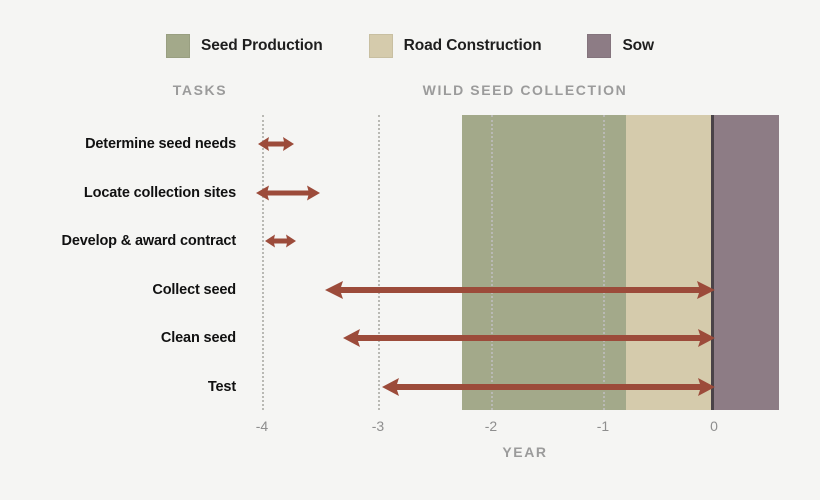 Image resolution: width=820 pixels, height=500 pixels. What do you see at coordinates (261, 46) in the screenshot?
I see `legend-label-seed-production: Seed Production` at bounding box center [261, 46].